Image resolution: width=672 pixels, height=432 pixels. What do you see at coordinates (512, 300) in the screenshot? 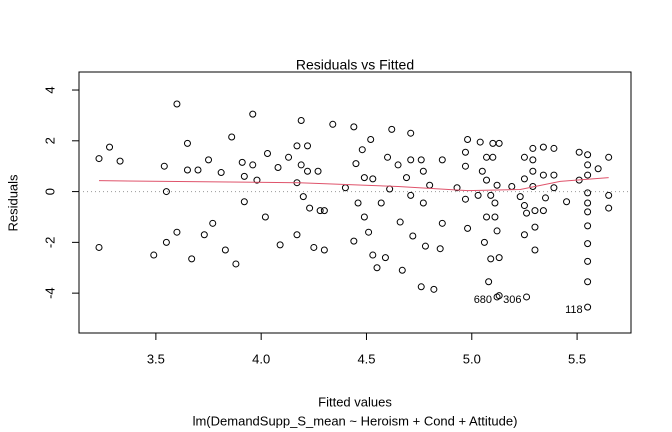
I see `point-label: 306` at bounding box center [512, 300].